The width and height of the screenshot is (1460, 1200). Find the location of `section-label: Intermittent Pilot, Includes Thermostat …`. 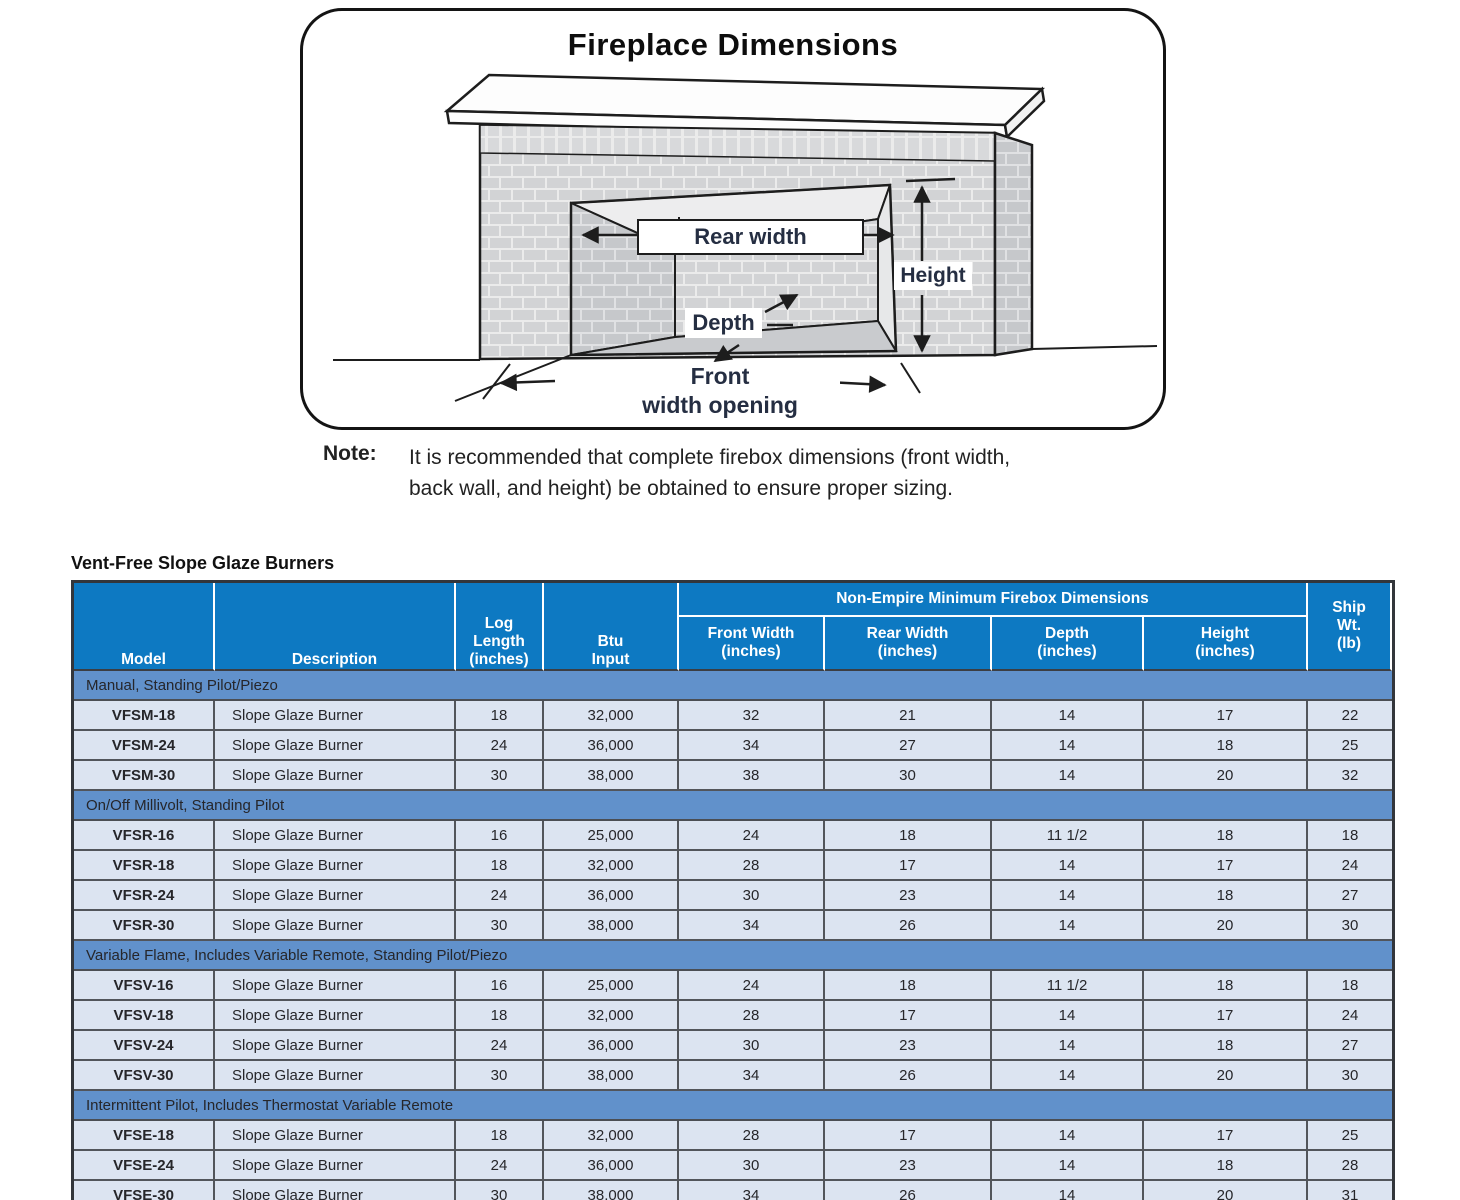

section-label: Intermittent Pilot, Includes Thermostat … is located at coordinates (733, 1106).